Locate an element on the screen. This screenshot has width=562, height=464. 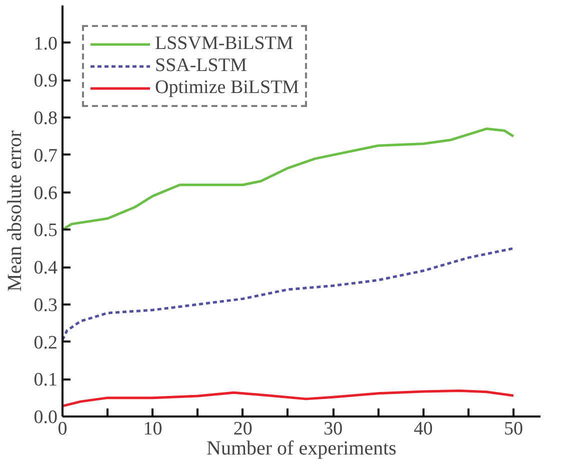
y-tick-label: 0.1 is located at coordinates (46, 380).